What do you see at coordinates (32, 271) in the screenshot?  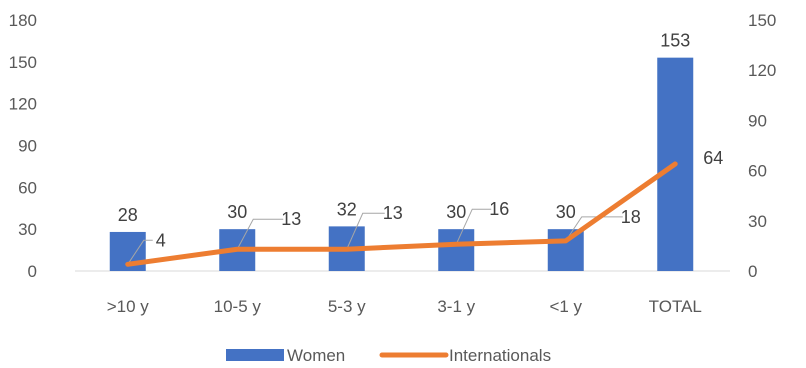 I see `left-axis-tick: 0` at bounding box center [32, 271].